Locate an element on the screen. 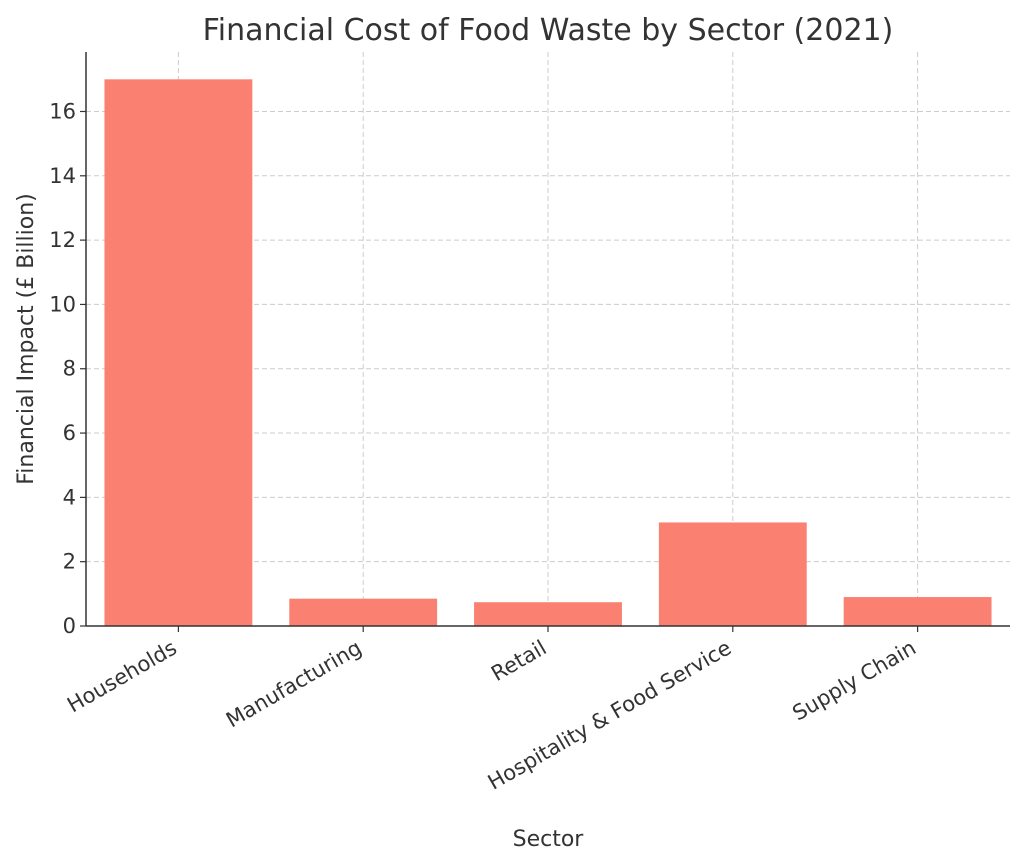  y-axis-label: Financial Impact (£ Billion) is located at coordinates (26, 339).